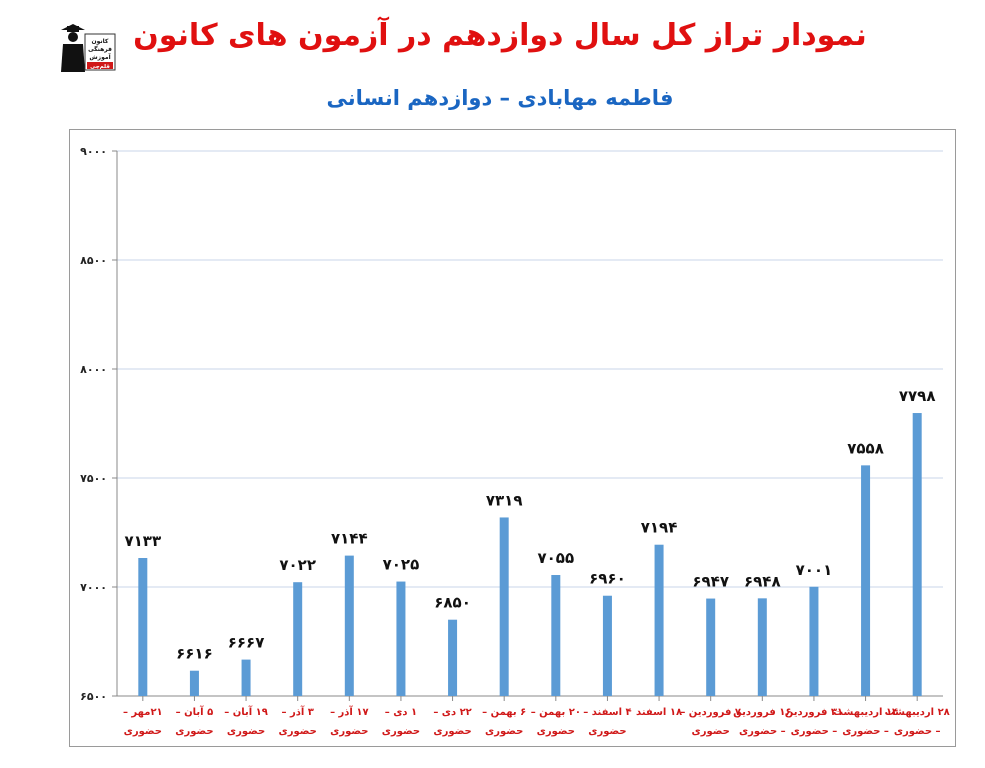 The image size is (985, 768). What do you see at coordinates (762, 581) in the screenshot?
I see `data-label: ۶۹۴۸` at bounding box center [762, 581].